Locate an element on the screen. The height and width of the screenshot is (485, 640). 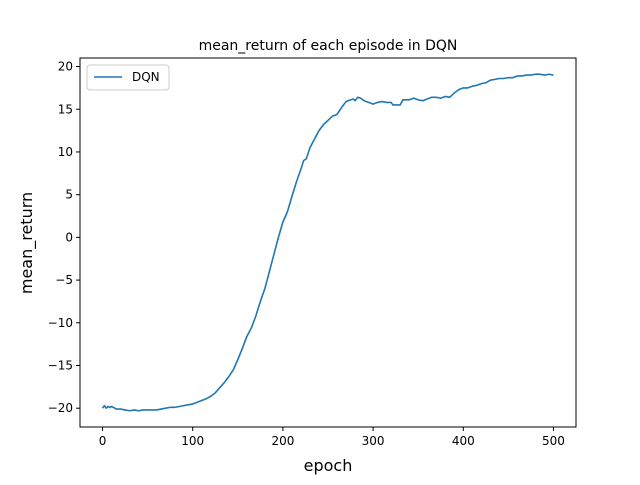
y-axis-label: mean_return is located at coordinates (27, 243).